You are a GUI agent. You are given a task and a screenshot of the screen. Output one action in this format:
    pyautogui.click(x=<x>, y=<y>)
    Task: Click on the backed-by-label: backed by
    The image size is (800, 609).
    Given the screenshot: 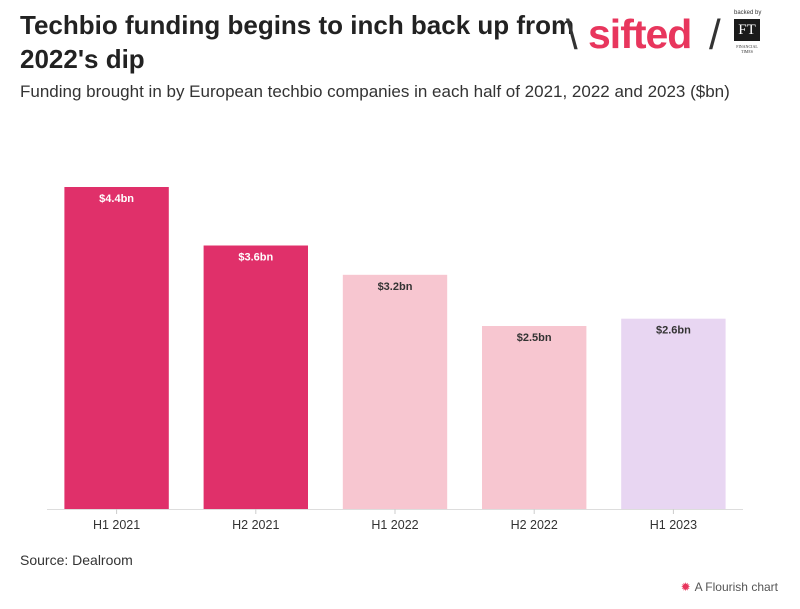 What is the action you would take?
    pyautogui.click(x=748, y=13)
    